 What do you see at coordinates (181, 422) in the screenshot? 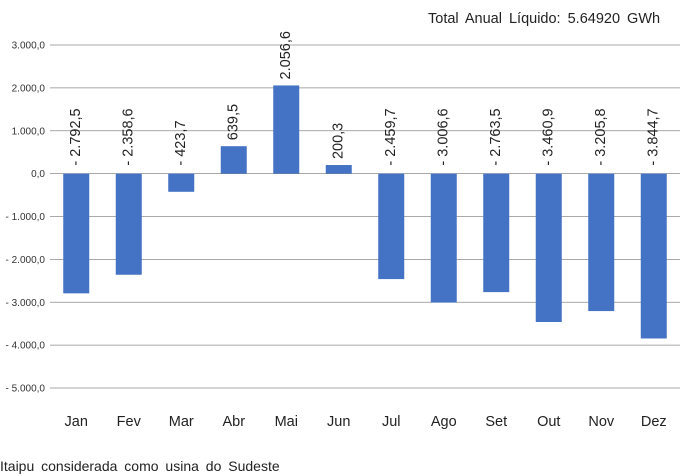
I see `x-tick-label: Mar` at bounding box center [181, 422].